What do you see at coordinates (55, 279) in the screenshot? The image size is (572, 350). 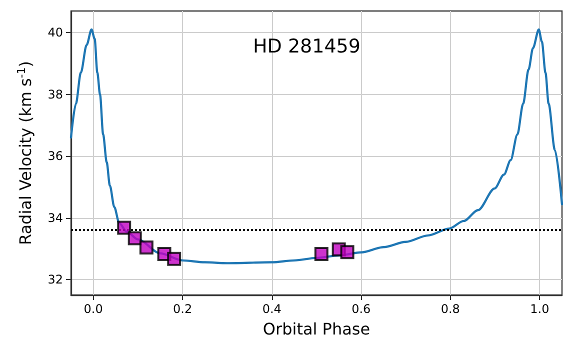 I see `y-tick-label: 32` at bounding box center [55, 279].